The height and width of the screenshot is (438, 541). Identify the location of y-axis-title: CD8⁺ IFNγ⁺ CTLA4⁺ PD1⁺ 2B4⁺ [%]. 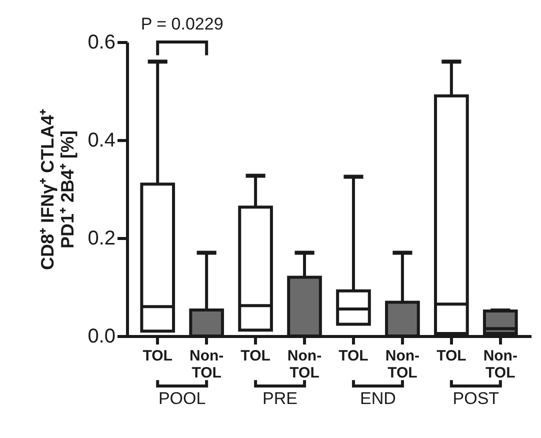
(58, 189).